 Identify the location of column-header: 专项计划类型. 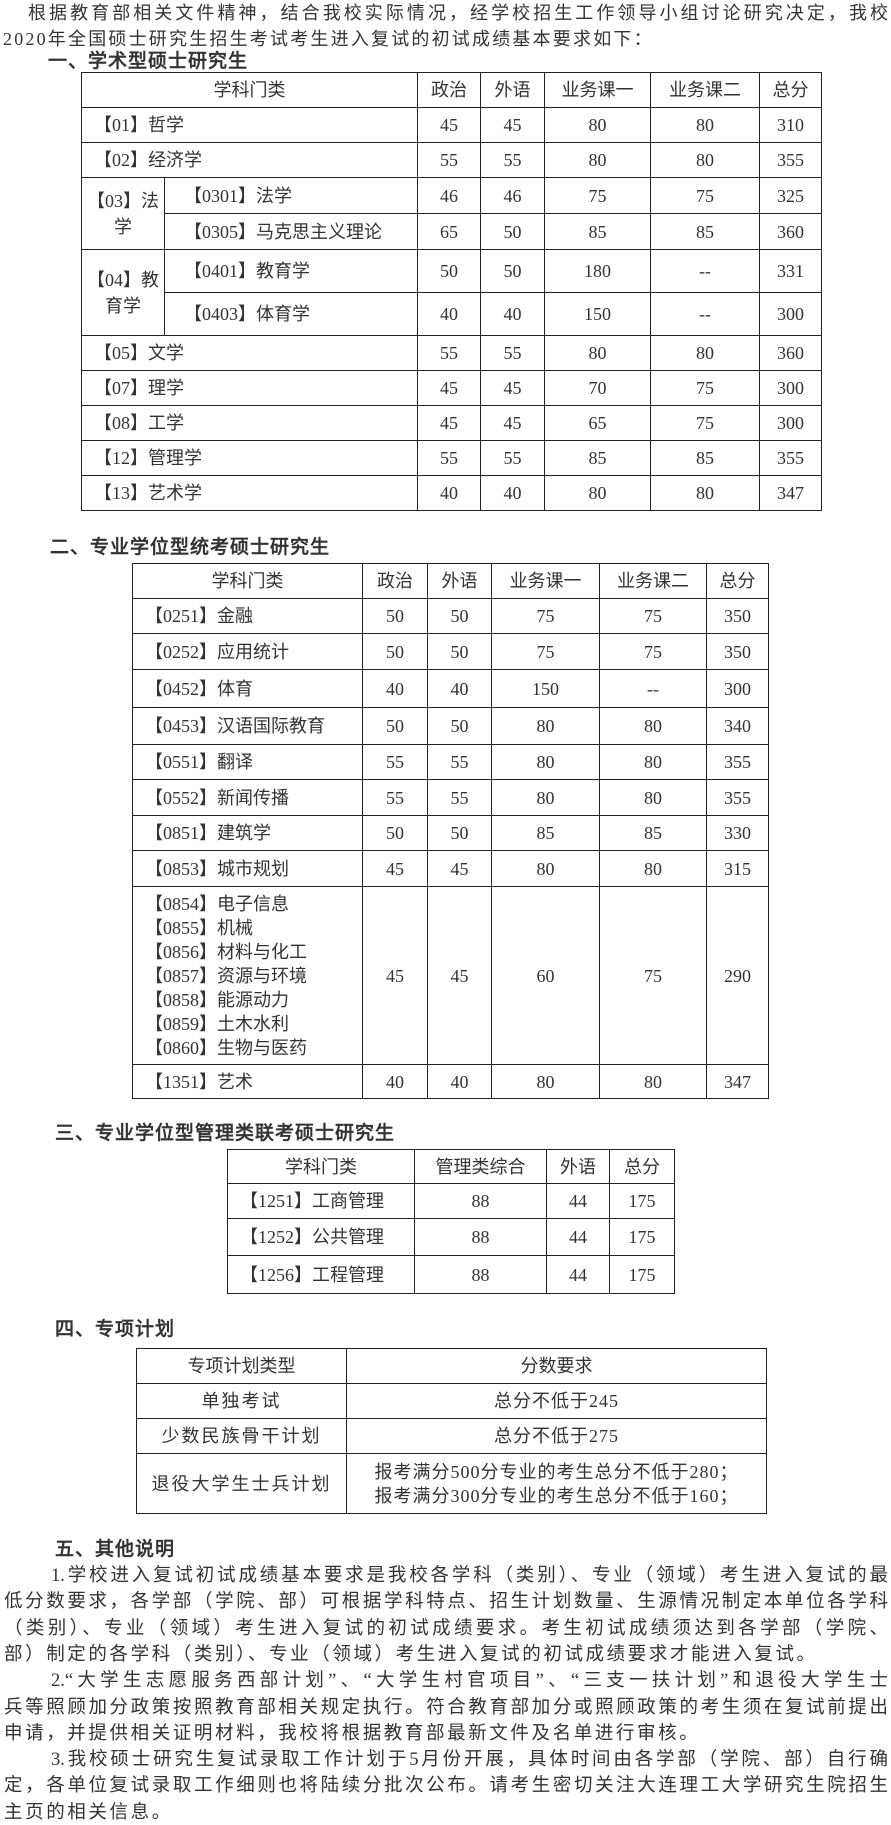
(241, 1366).